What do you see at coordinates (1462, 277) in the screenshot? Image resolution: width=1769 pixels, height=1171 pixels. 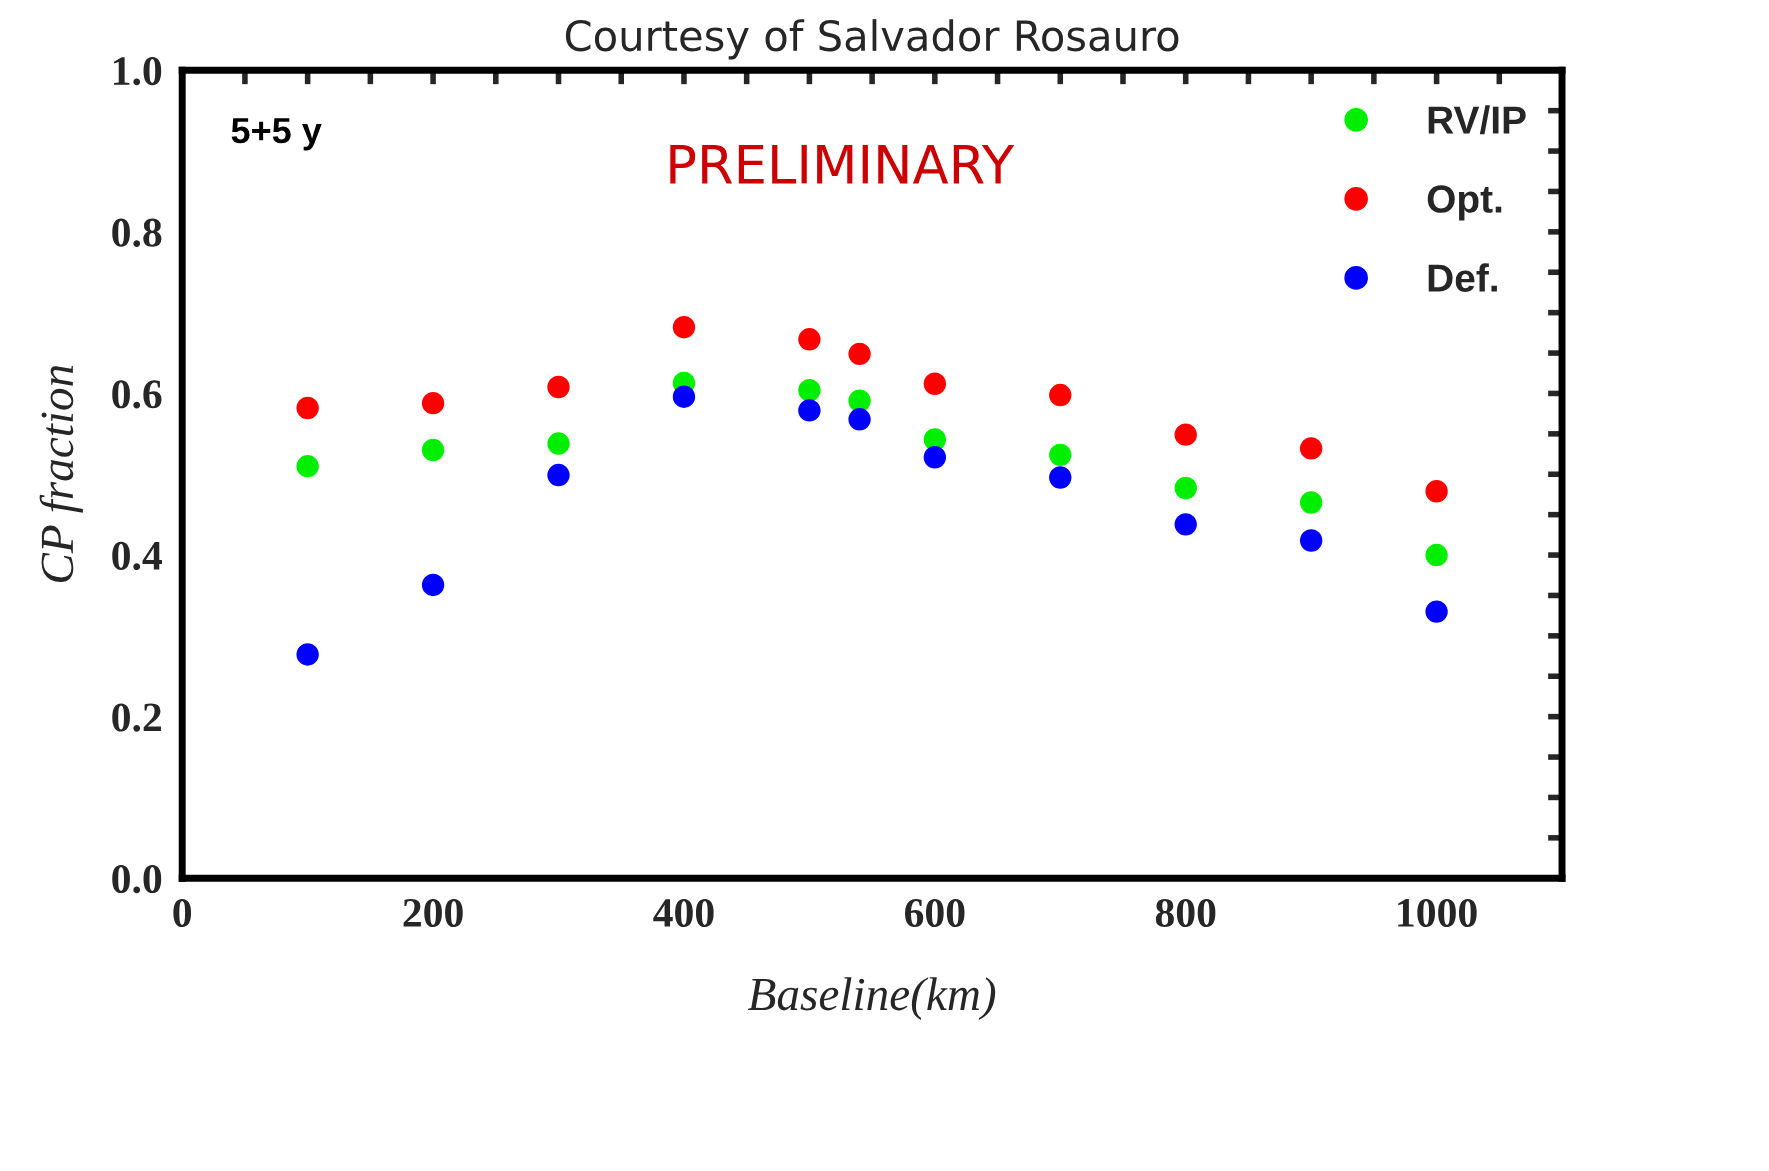 I see `legend-label: Def.` at bounding box center [1462, 277].